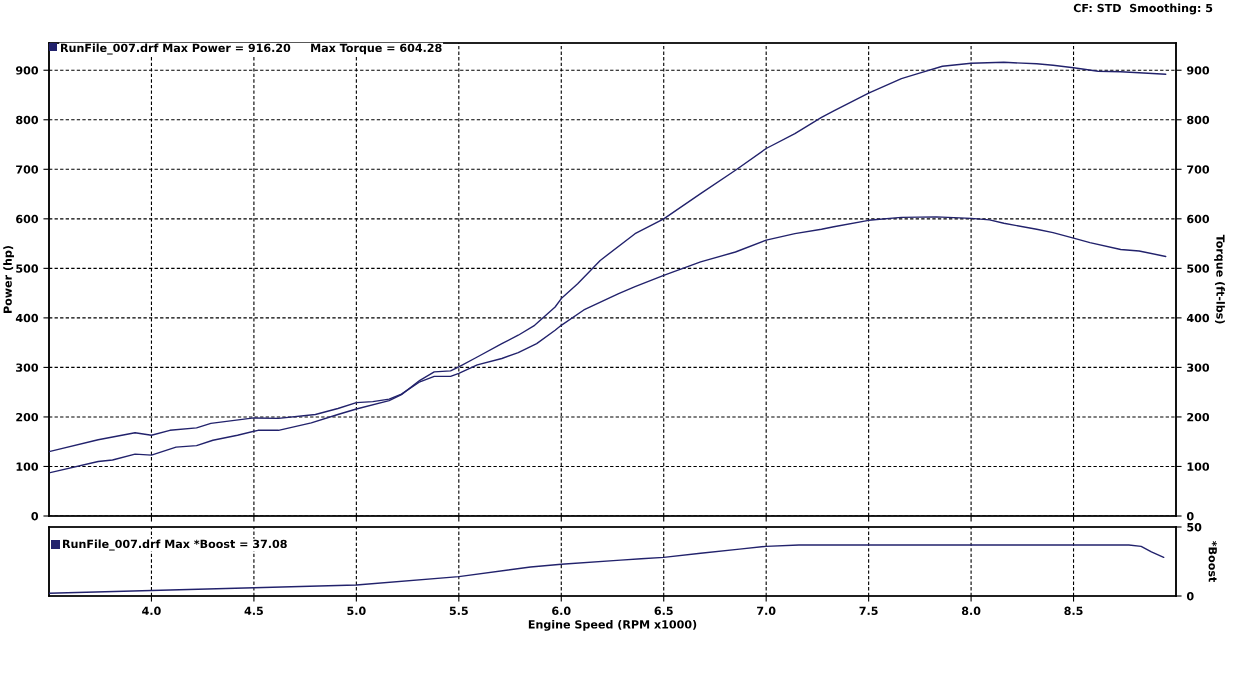 The height and width of the screenshot is (675, 1243). I want to click on x-axis-title: Engine Speed (RPM x1000), so click(612, 625).